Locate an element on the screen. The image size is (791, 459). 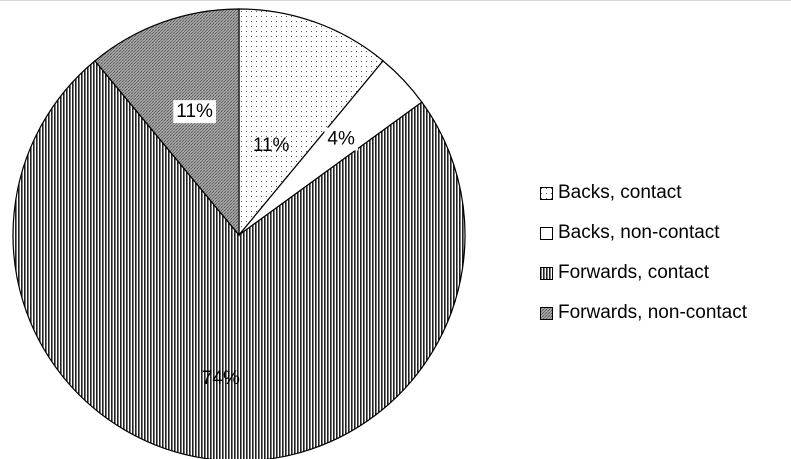
legend-label-forwards-contact: Forwards, contact is located at coordinates (633, 272).